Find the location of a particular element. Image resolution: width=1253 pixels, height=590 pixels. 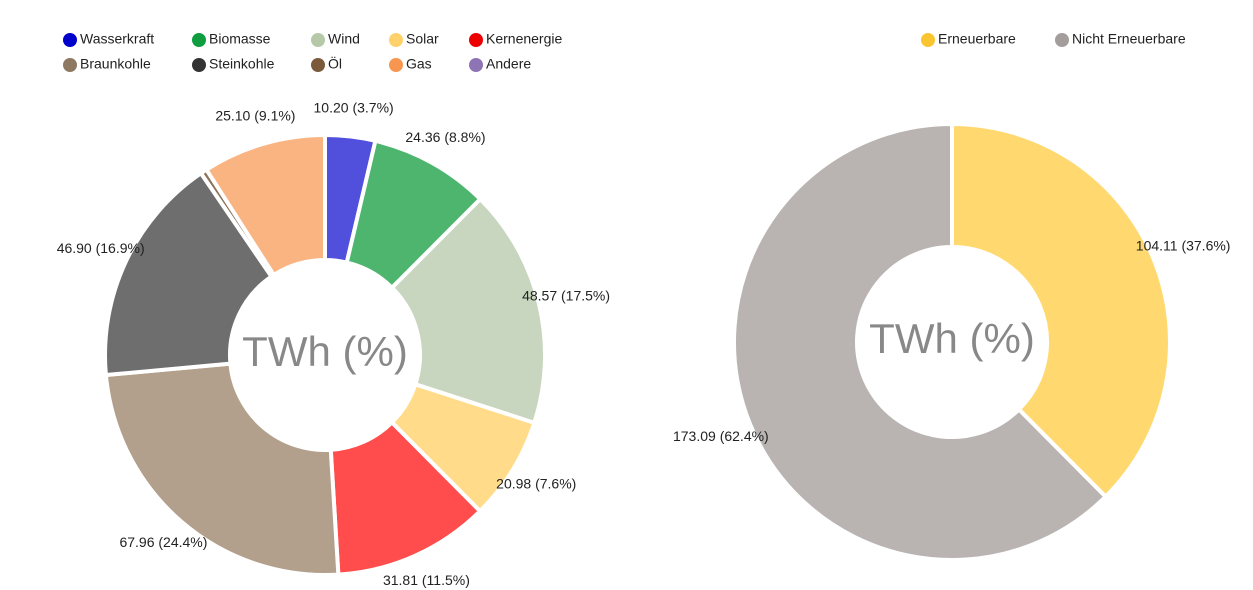

value-label: 10.20 (3.7%) is located at coordinates (354, 107).